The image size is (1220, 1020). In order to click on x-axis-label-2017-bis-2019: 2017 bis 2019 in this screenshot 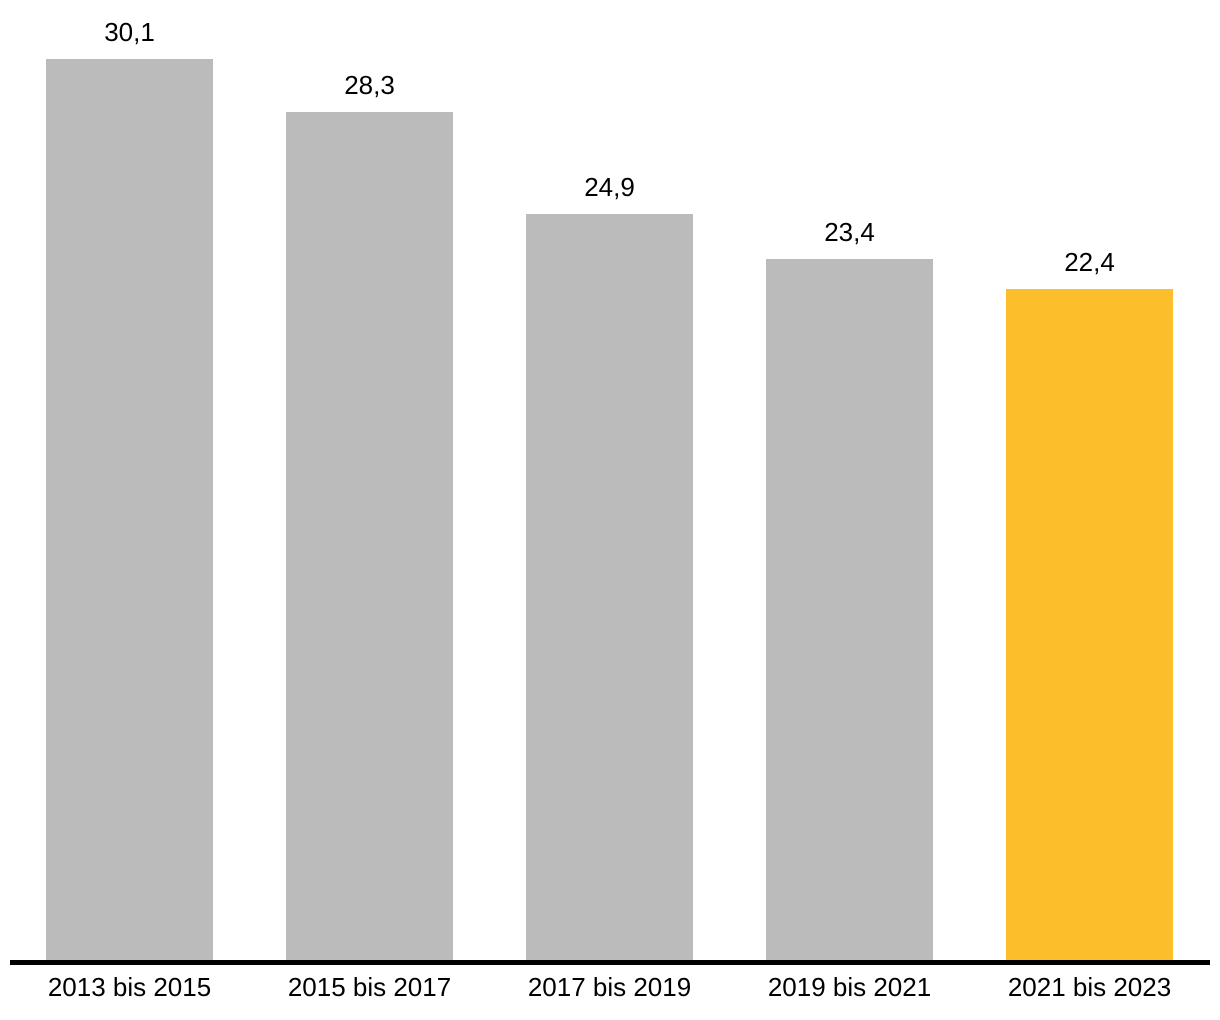, I will do `click(609, 987)`.